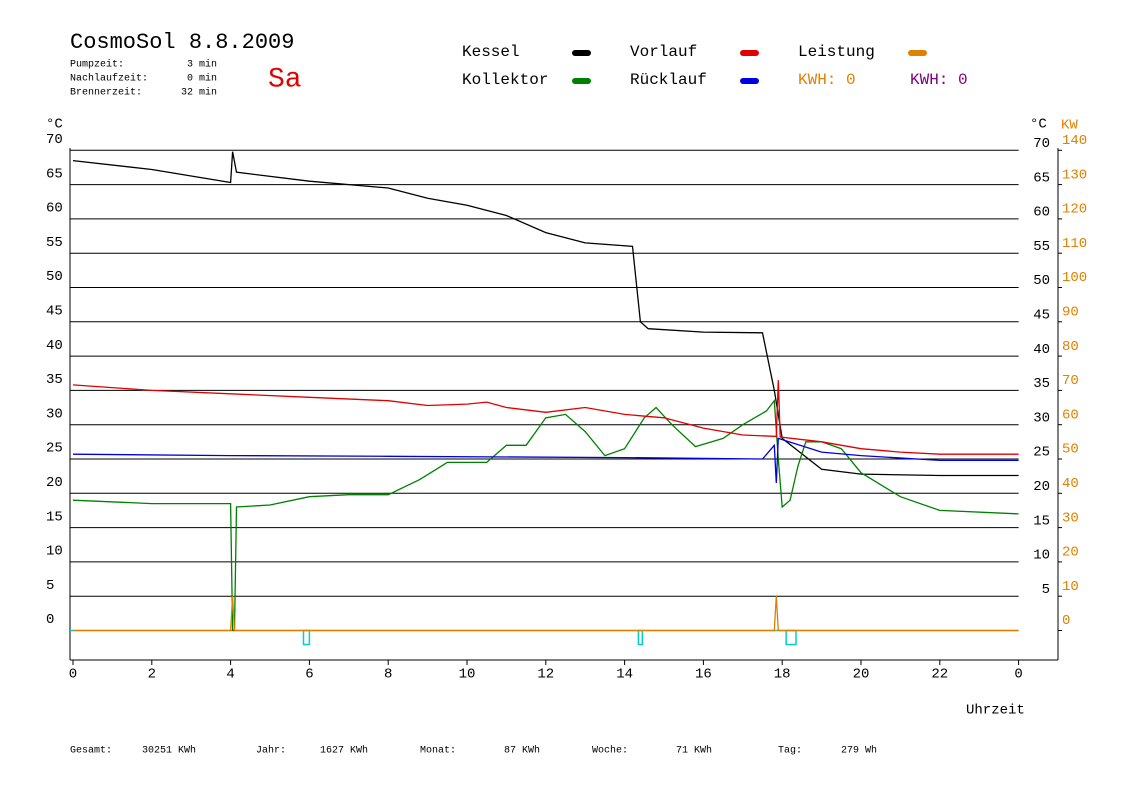 This screenshot has height=812, width=1148. Describe the element at coordinates (1070, 484) in the screenshot. I see `y2-tick-label: 40` at that location.